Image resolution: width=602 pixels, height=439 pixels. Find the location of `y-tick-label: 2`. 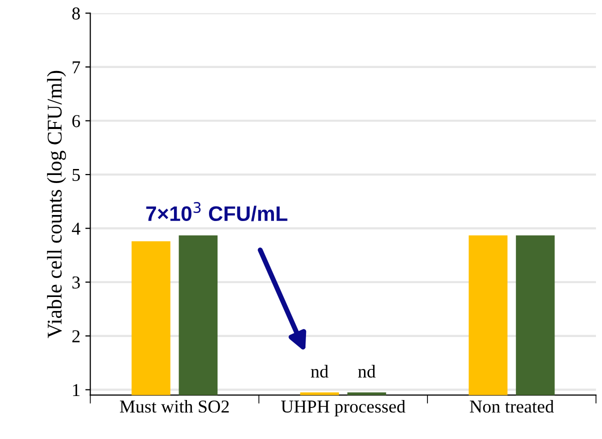

y-tick-label: 2 is located at coordinates (76, 336).